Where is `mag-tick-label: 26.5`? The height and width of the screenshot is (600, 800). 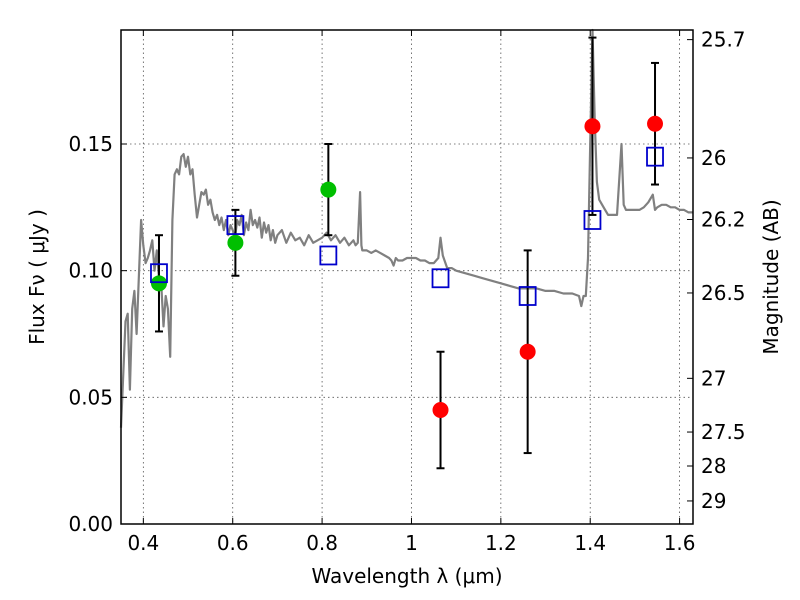 mag-tick-label: 26.5 is located at coordinates (723, 293).